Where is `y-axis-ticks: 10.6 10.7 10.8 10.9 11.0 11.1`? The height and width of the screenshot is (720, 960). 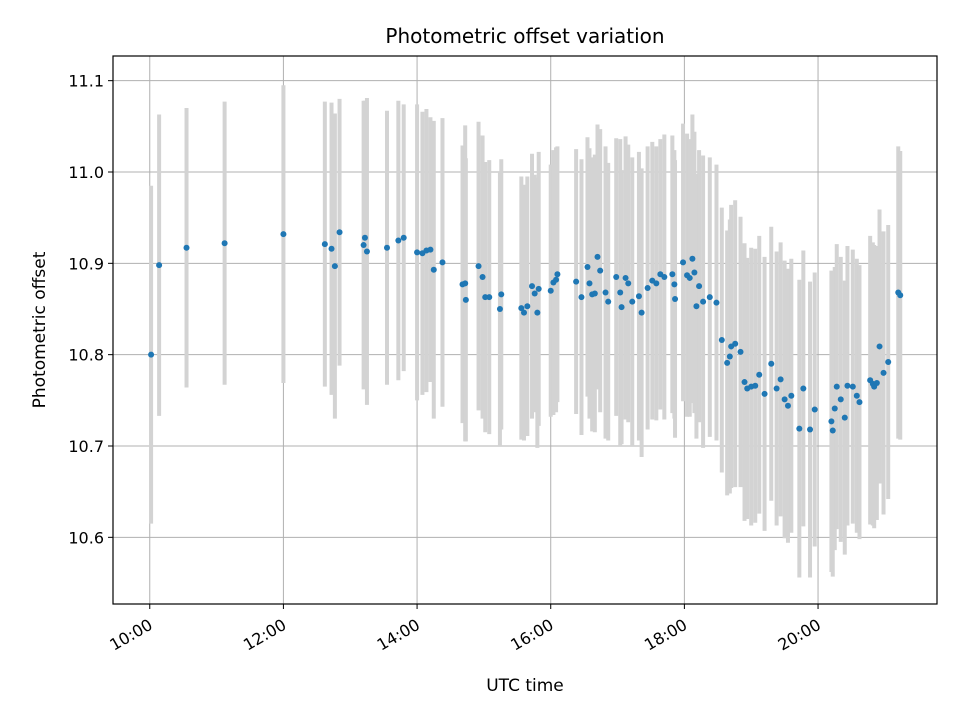
y-axis-ticks: 10.6 10.7 10.8 10.9 11.0 11.1 is located at coordinates (90, 309).